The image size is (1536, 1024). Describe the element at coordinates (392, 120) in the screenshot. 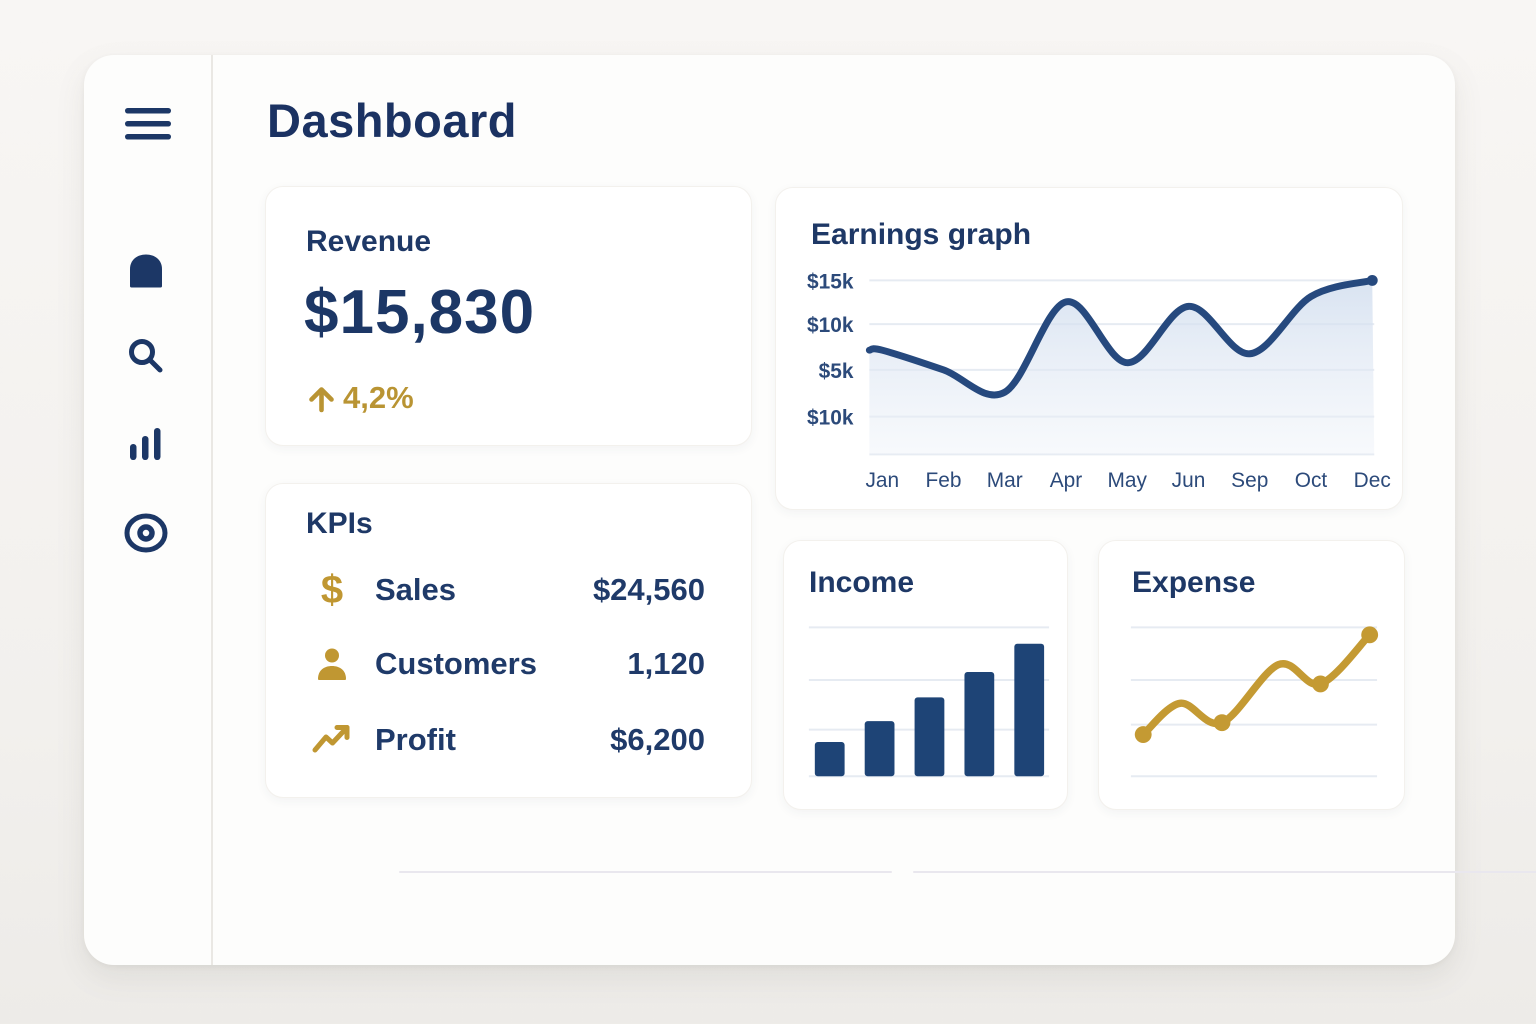

I see `page-title: Dashboard` at that location.